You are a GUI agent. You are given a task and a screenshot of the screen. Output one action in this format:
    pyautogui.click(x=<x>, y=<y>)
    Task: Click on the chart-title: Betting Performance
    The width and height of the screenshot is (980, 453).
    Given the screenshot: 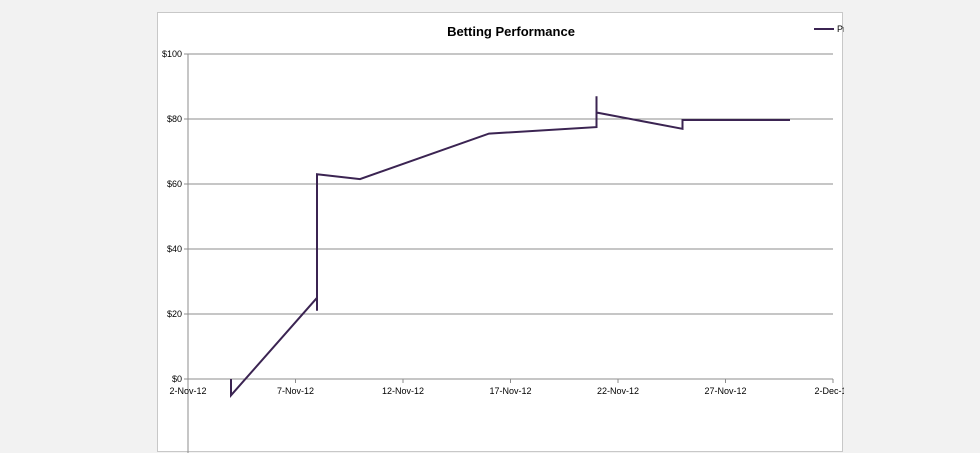 What is the action you would take?
    pyautogui.click(x=511, y=31)
    